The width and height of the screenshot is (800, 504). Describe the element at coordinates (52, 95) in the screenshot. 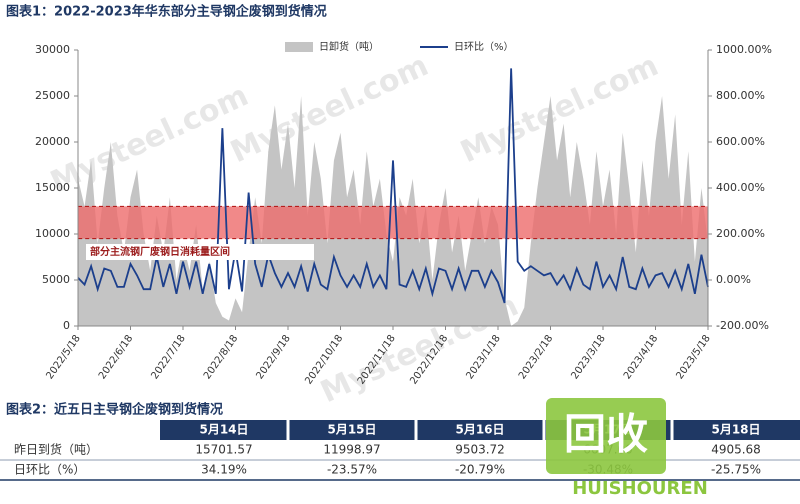

I see `y-tick-label: 25000` at that location.